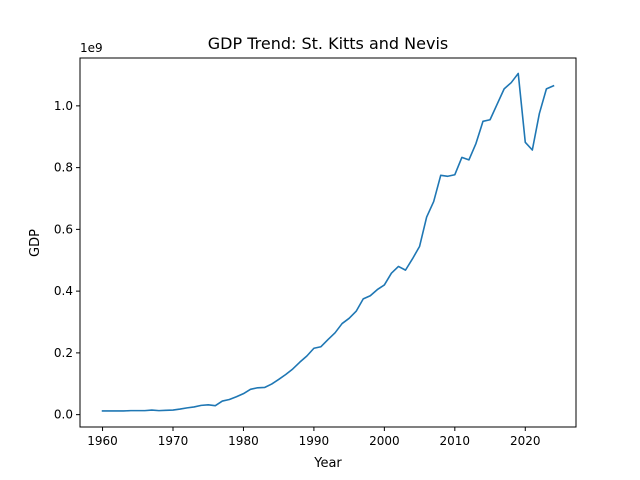  Describe the element at coordinates (63, 106) in the screenshot. I see `y-tick-label: 1.0` at that location.